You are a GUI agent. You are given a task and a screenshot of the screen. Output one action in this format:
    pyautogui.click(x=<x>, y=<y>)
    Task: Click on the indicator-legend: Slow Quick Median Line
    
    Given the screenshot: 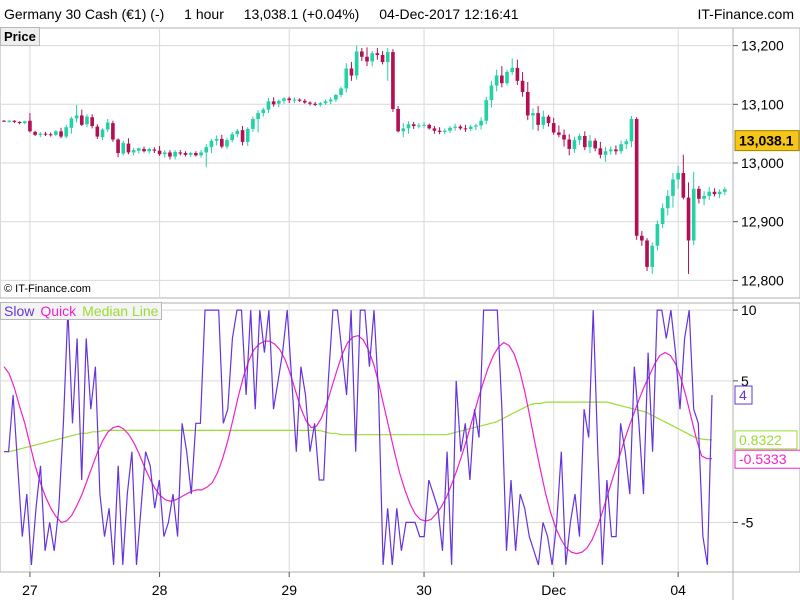 What is the action you would take?
    pyautogui.click(x=81, y=311)
    